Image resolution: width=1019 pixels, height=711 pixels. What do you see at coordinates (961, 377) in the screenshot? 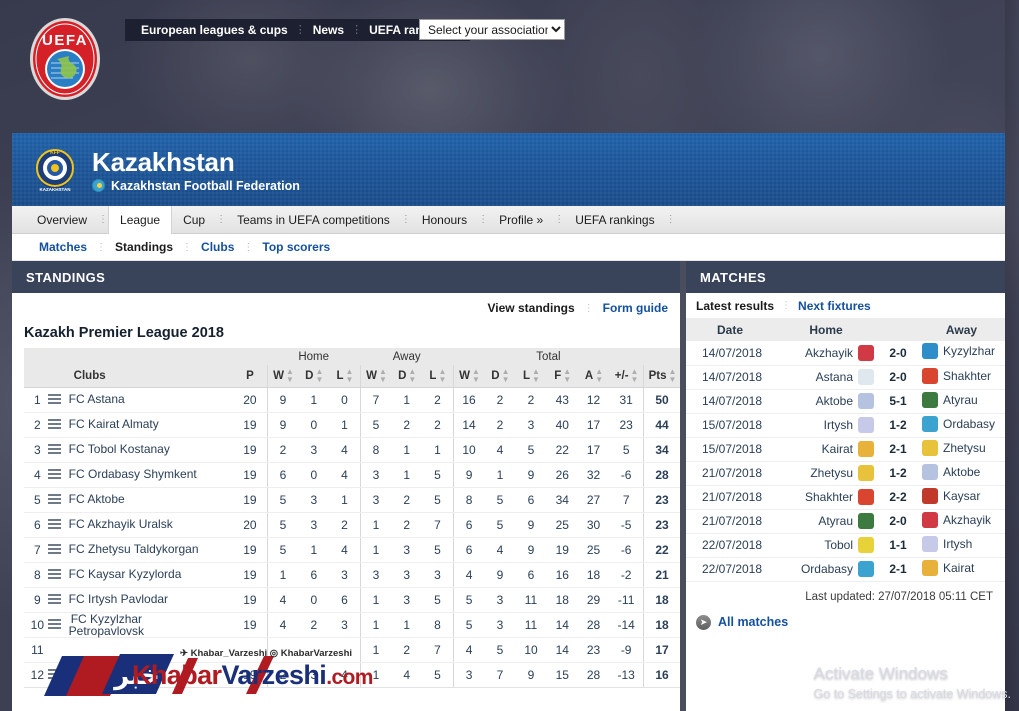
I see `match-away-team: Shakhter` at bounding box center [961, 377].